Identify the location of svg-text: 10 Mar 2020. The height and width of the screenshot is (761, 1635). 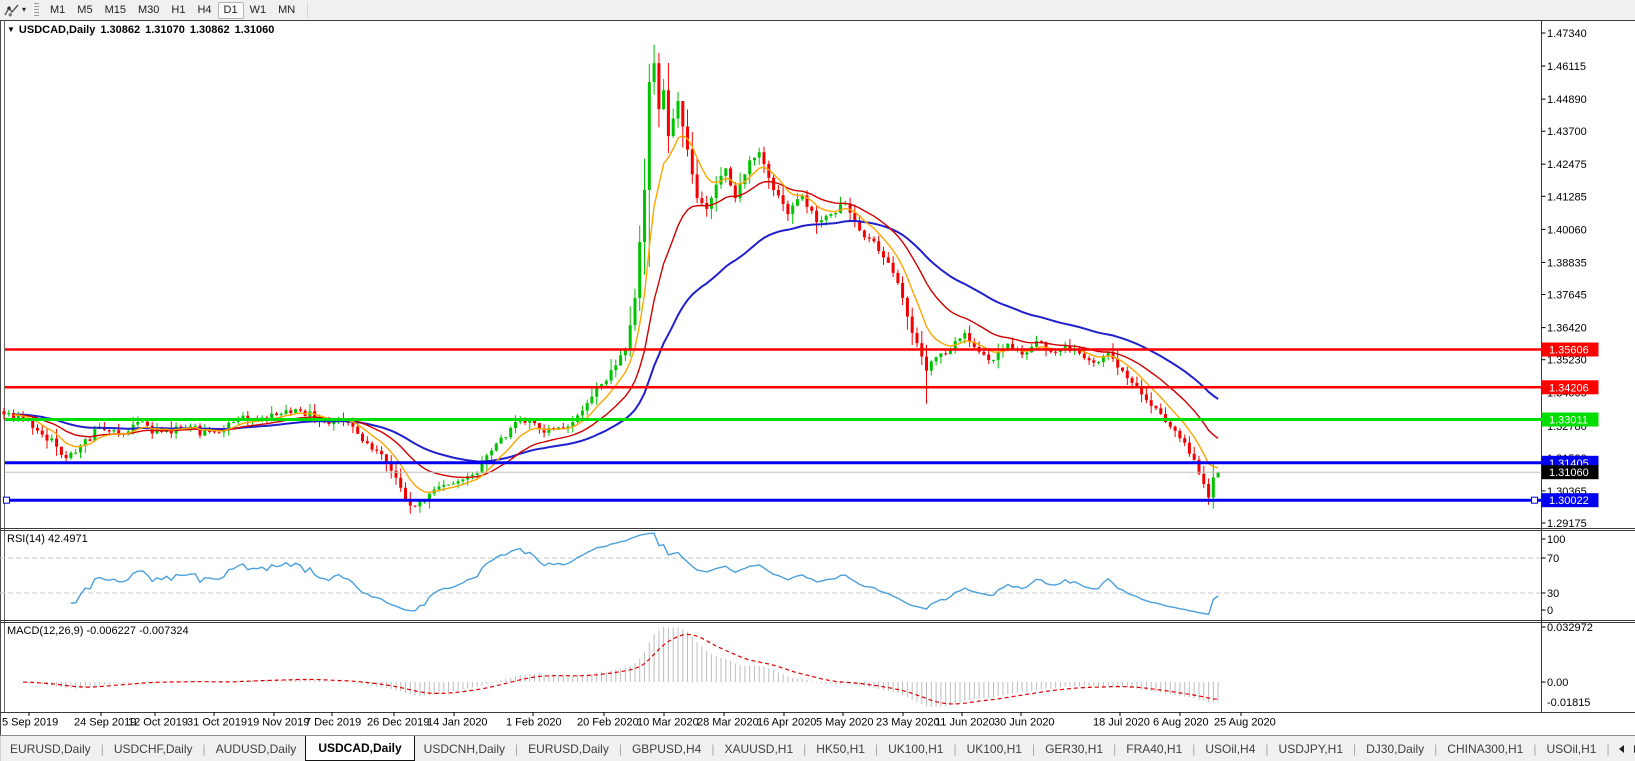
(668, 723).